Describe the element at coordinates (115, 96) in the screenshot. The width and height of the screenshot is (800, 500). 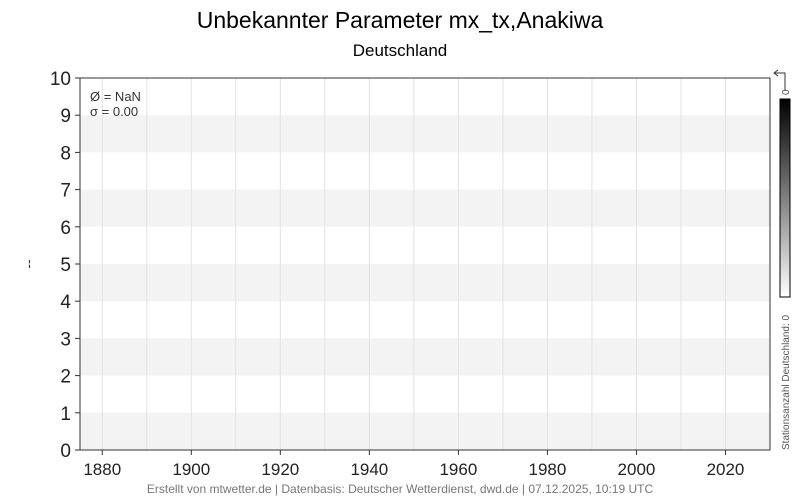
I see `mean-annotation: Ø = NaN` at that location.